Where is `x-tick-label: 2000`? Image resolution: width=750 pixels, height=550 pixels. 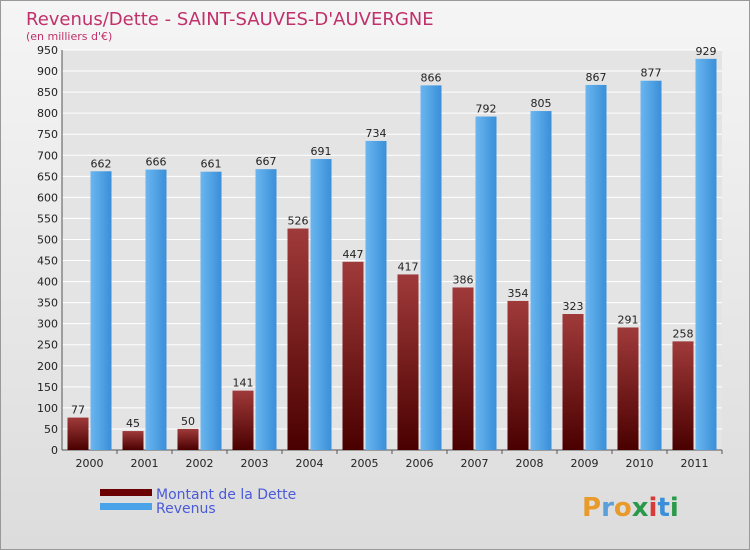 x-tick-label: 2000 is located at coordinates (90, 463).